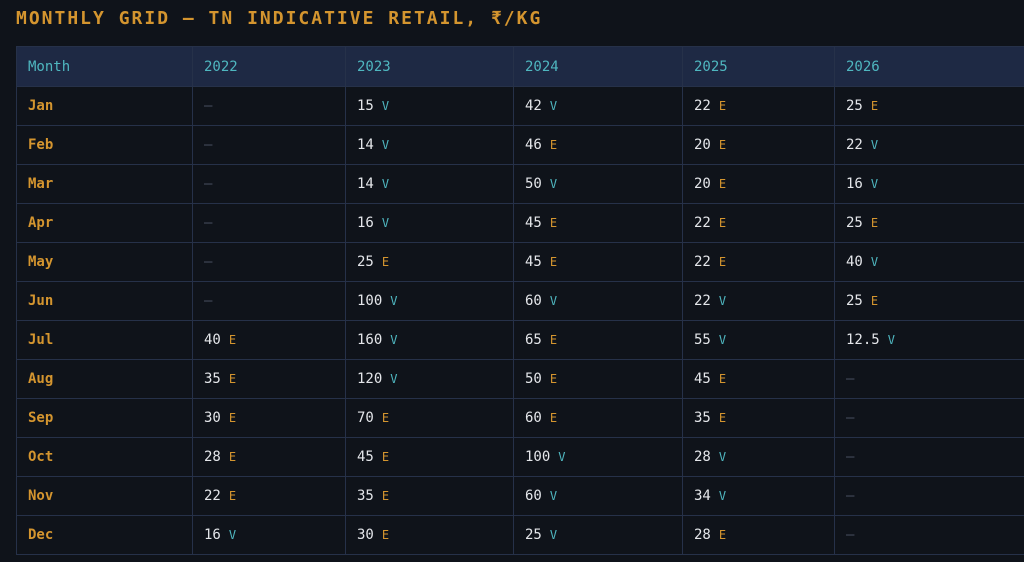  I want to click on price-cell: 22 V, so click(758, 301).